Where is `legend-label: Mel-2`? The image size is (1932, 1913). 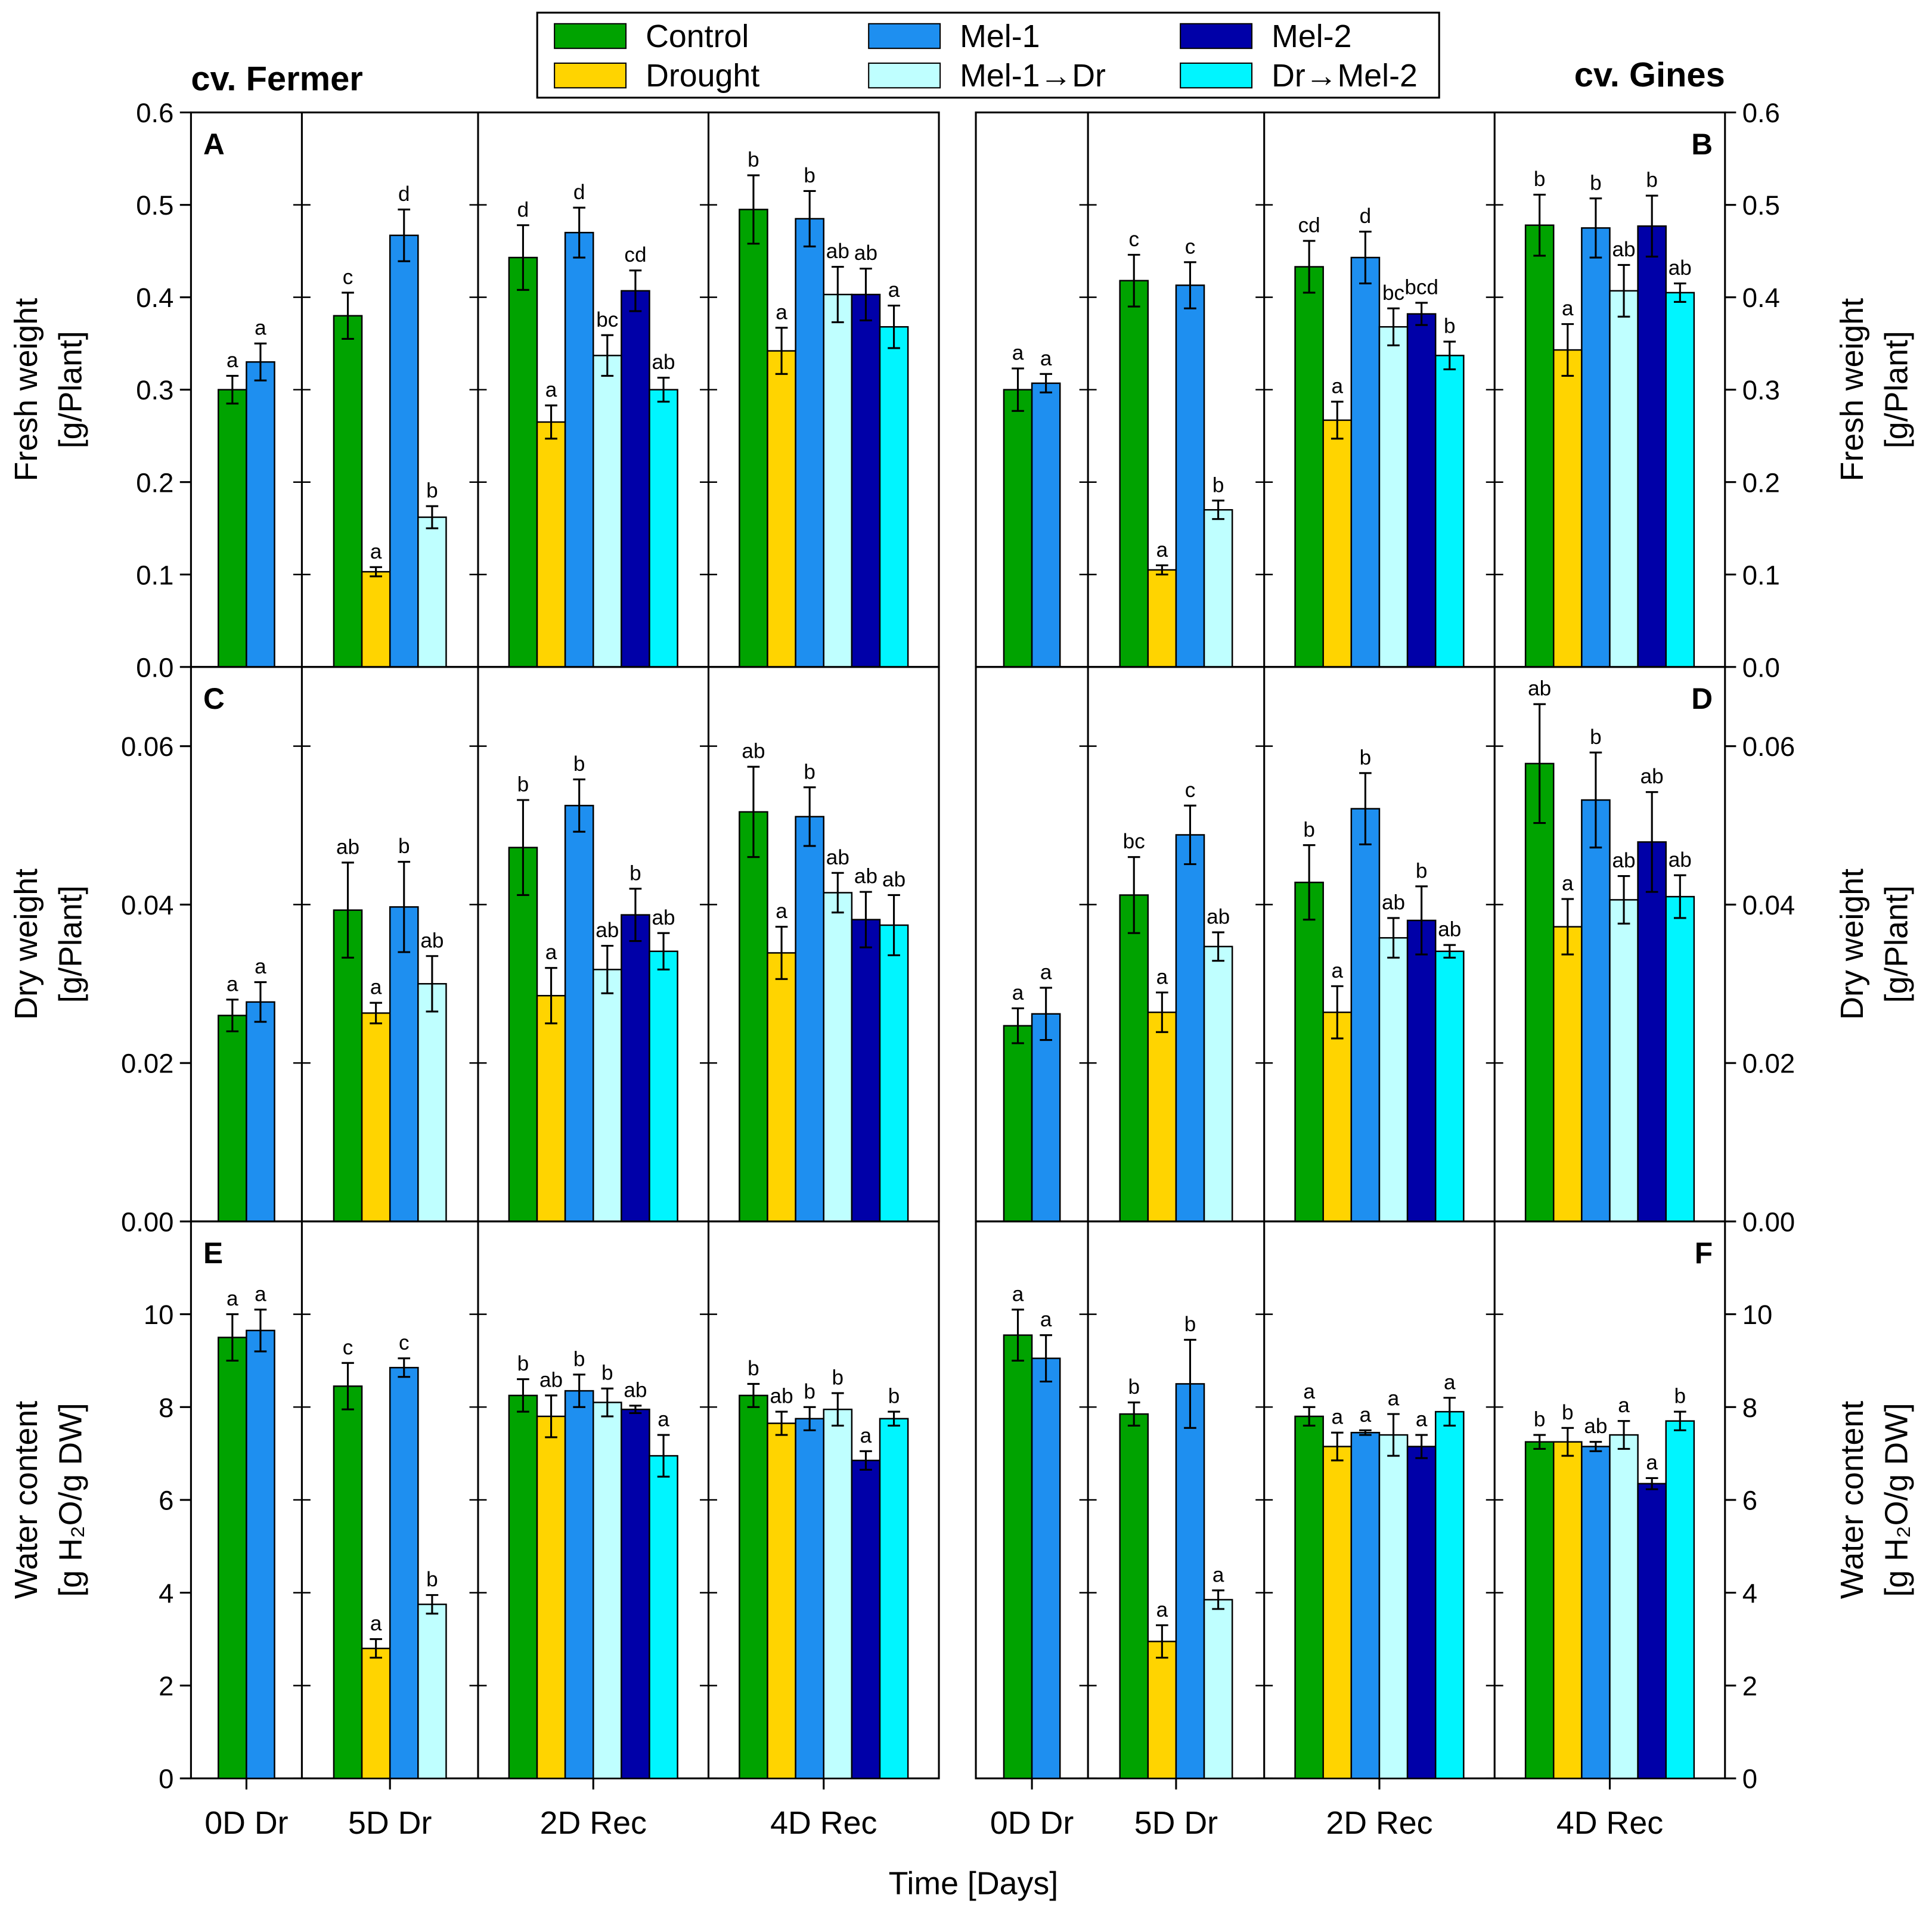
legend-label: Mel-2 is located at coordinates (1311, 36).